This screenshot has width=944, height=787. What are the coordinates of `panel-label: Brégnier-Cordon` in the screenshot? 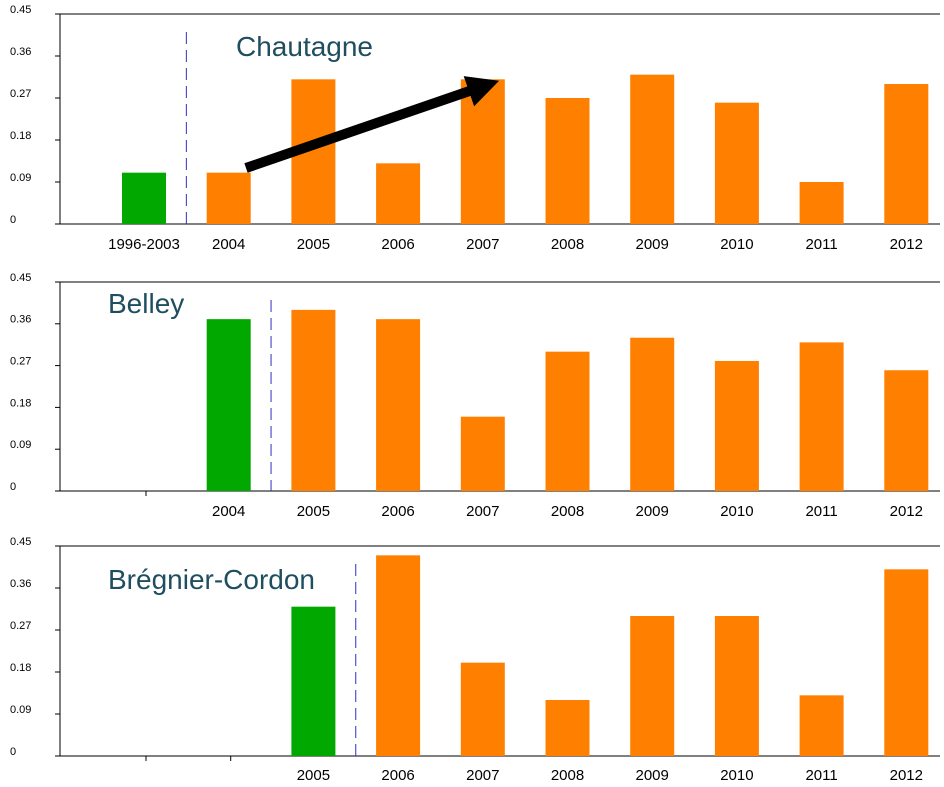 It's located at (211, 579).